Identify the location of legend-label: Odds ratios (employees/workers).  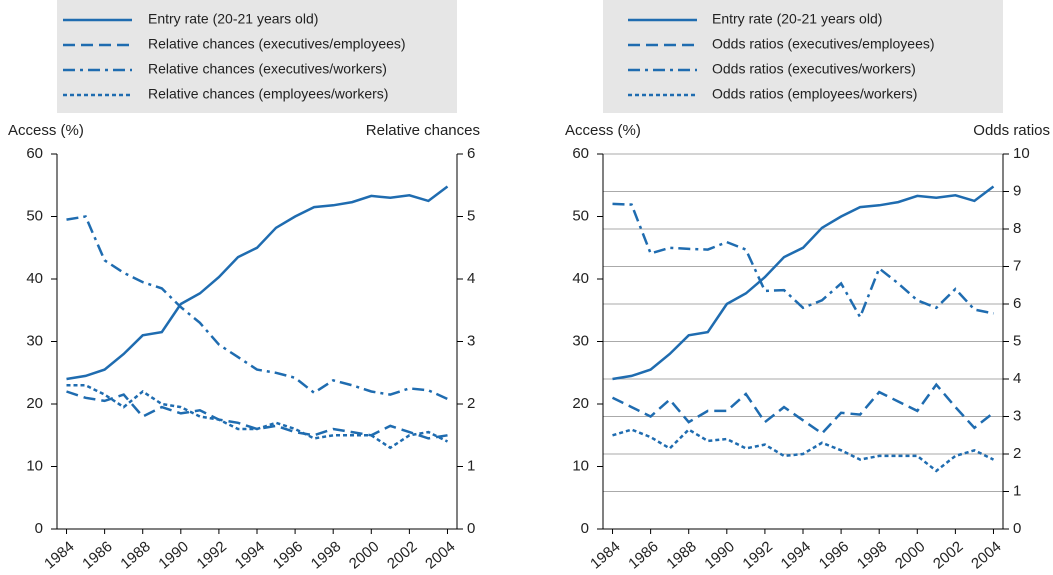
(814, 94).